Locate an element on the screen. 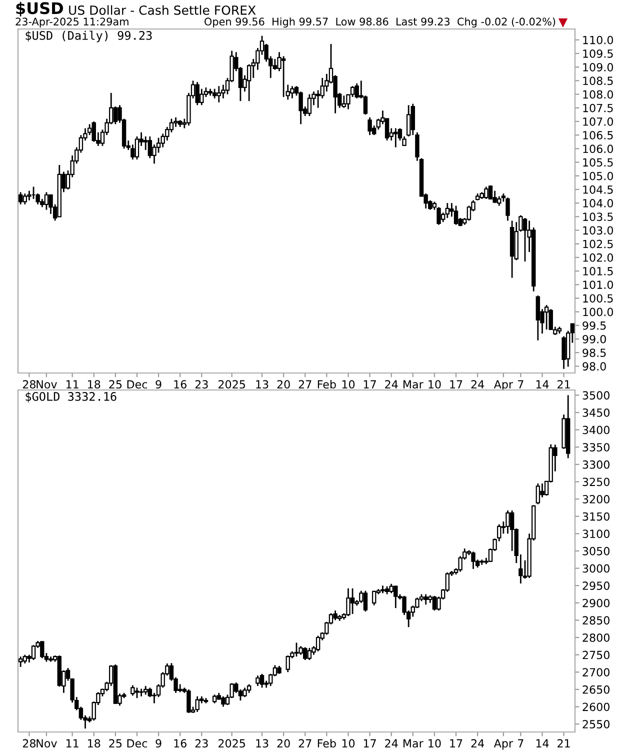 The width and height of the screenshot is (620, 752). y-tick-label: 3250 is located at coordinates (596, 482).